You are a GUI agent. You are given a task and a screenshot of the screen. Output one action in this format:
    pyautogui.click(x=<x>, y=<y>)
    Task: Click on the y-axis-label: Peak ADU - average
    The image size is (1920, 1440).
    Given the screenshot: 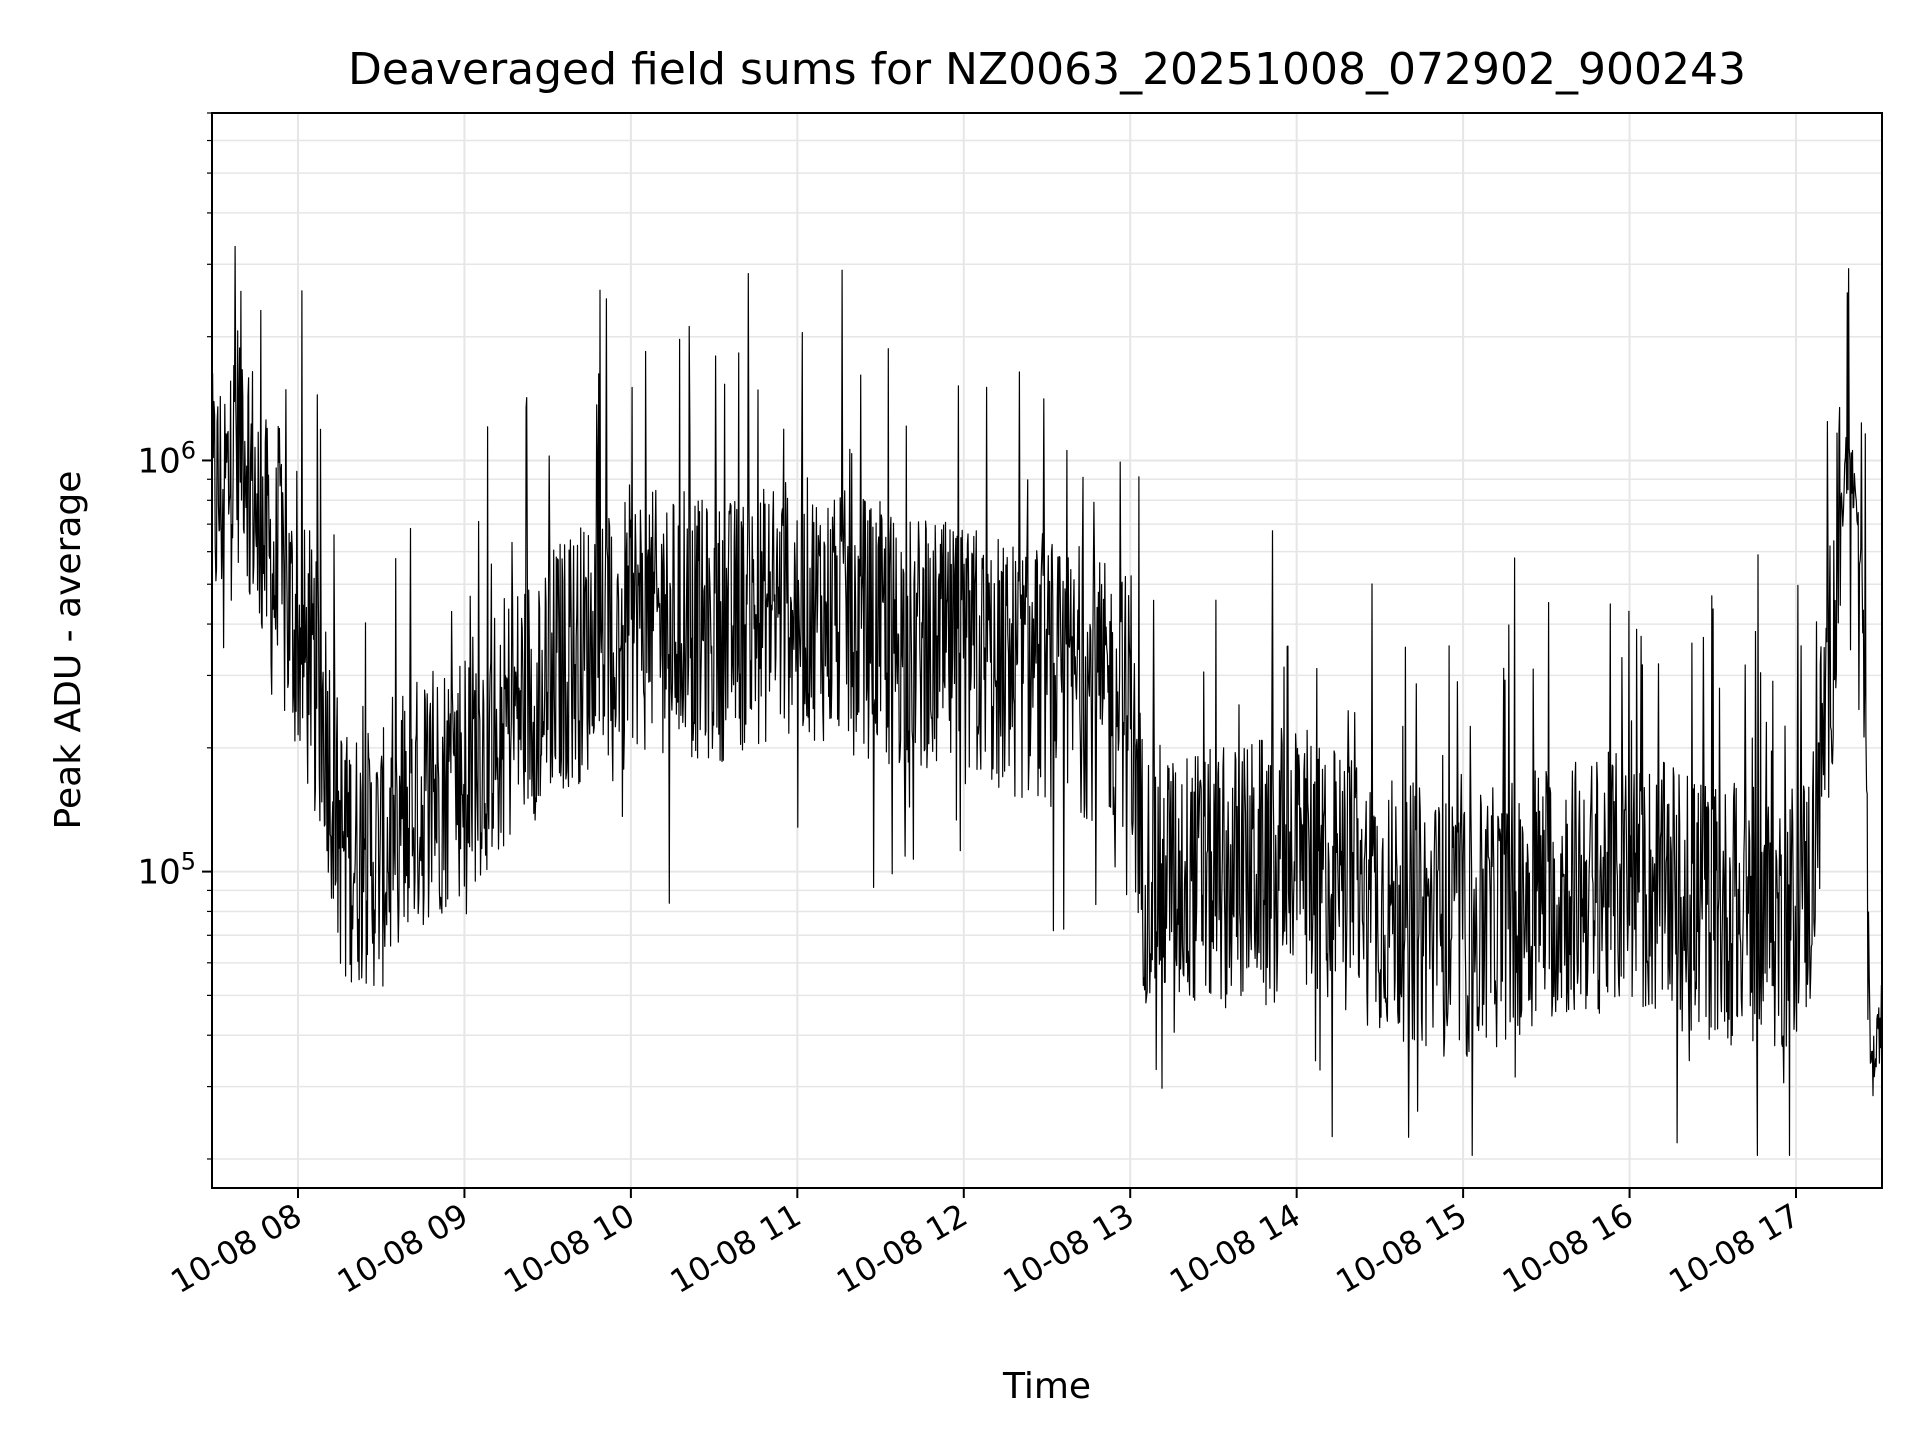 What is the action you would take?
    pyautogui.click(x=68, y=650)
    